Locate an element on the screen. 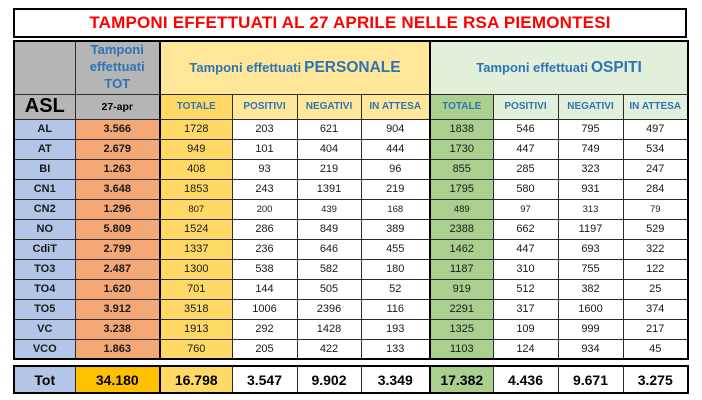 The image size is (702, 400). personale-positivi-value: 205 is located at coordinates (264, 349).